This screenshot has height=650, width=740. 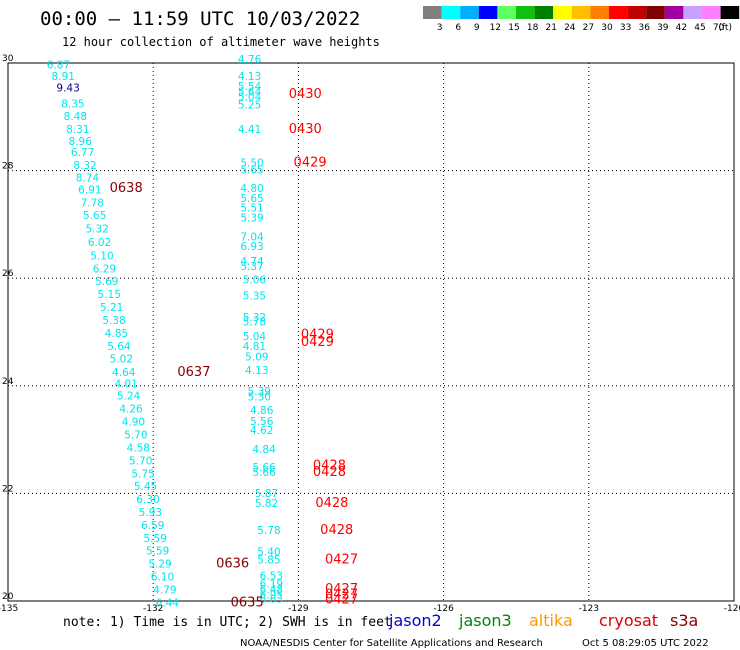 What do you see at coordinates (152, 526) in the screenshot?
I see `wave-height-value: 6.59` at bounding box center [152, 526].